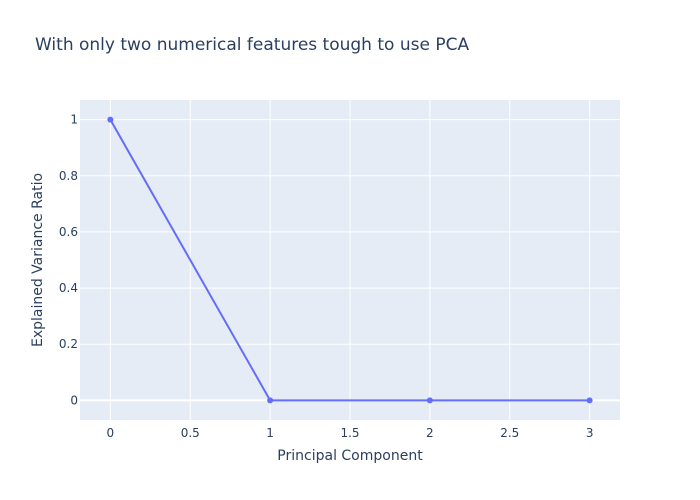 The height and width of the screenshot is (500, 700). What do you see at coordinates (350, 456) in the screenshot?
I see `x-axis-title: Principal Component` at bounding box center [350, 456].